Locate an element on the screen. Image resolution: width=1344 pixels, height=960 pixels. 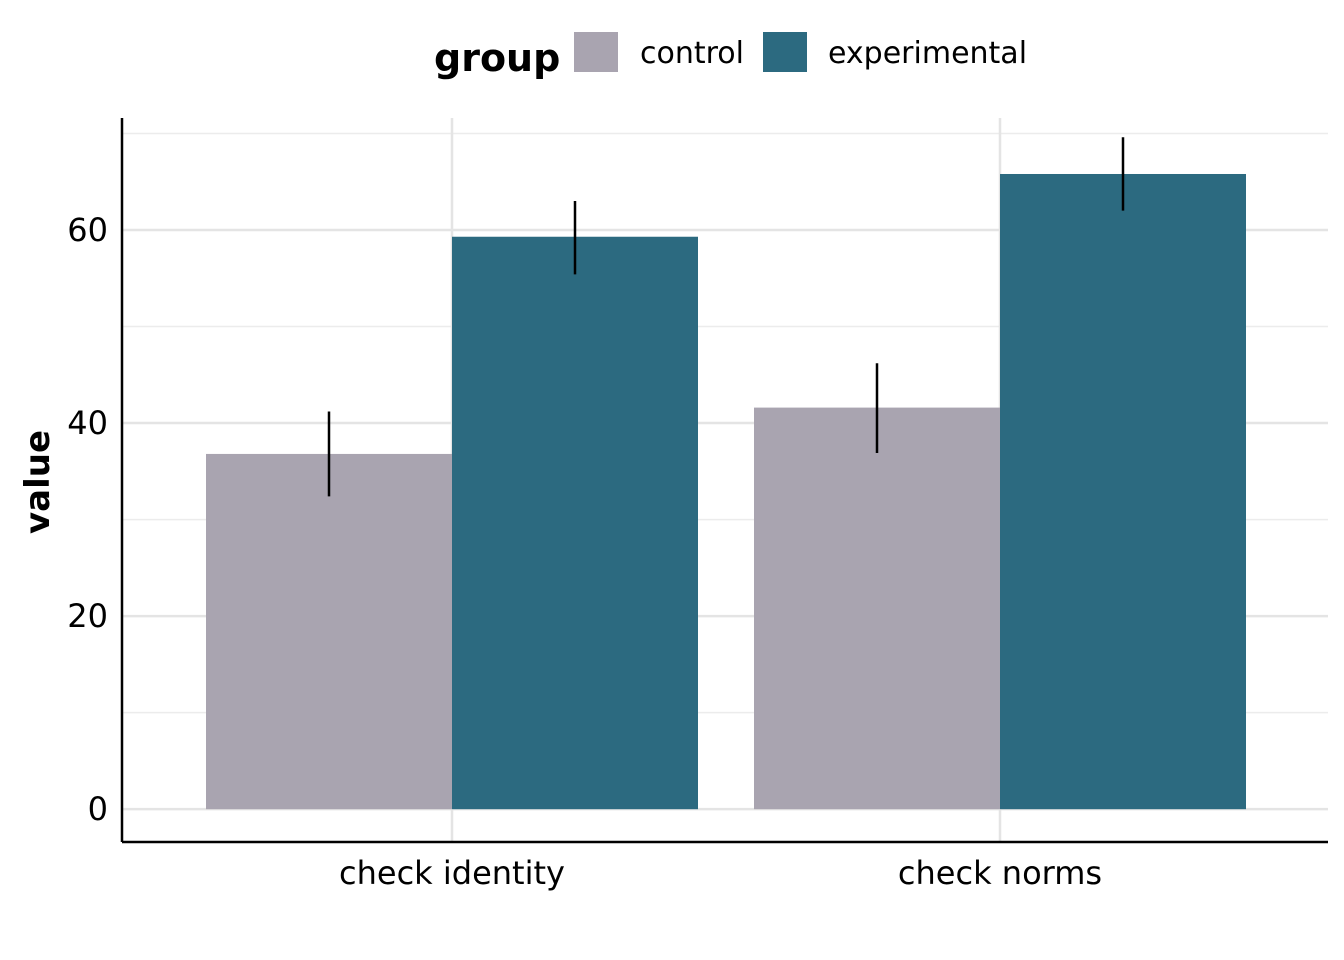
x-tick-label: check norms is located at coordinates (1000, 873).